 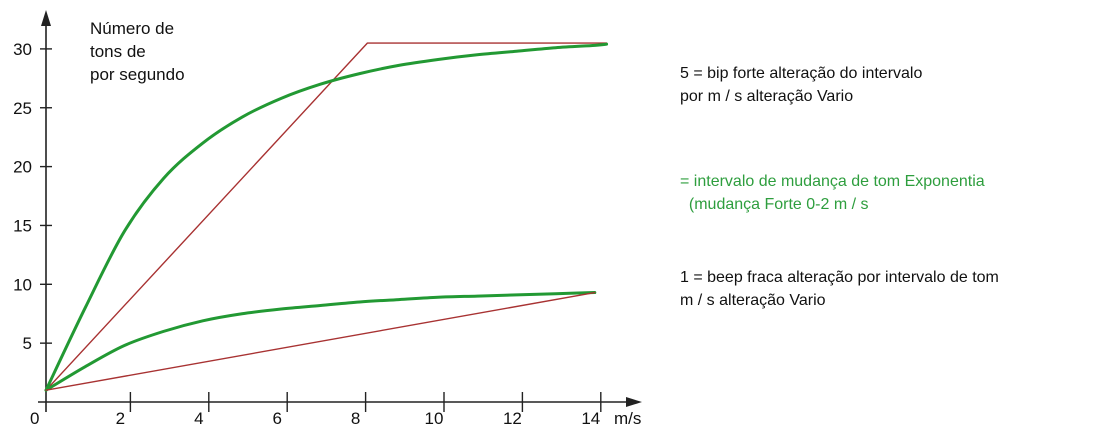 I want to click on x-tick-label-0: 0, so click(x=34, y=418).